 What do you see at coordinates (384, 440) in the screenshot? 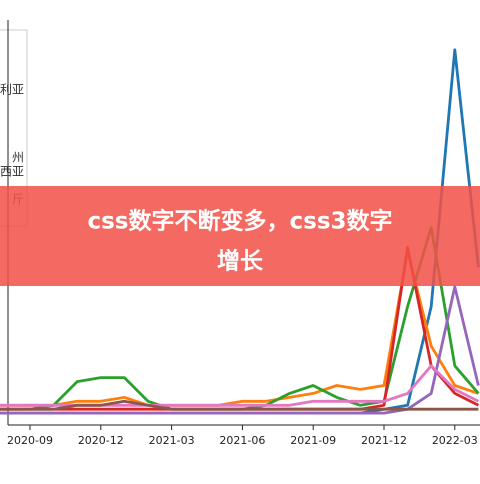
I see `x-tick-label: 2021-12` at bounding box center [384, 440].